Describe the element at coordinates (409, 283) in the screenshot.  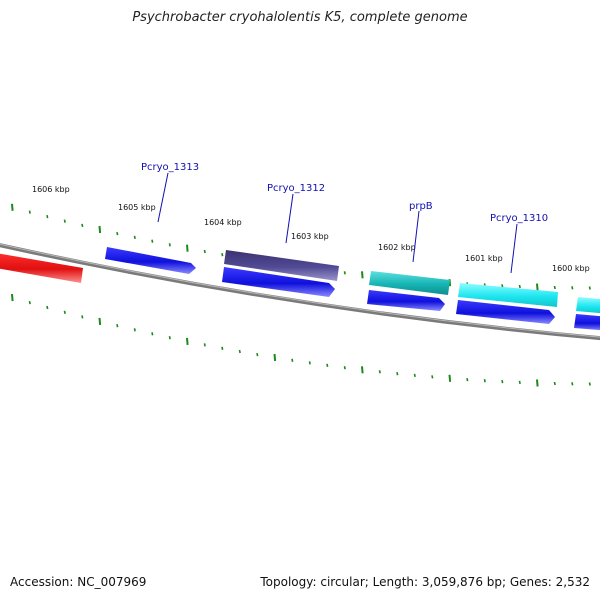
I see `gene-prpb` at that location.